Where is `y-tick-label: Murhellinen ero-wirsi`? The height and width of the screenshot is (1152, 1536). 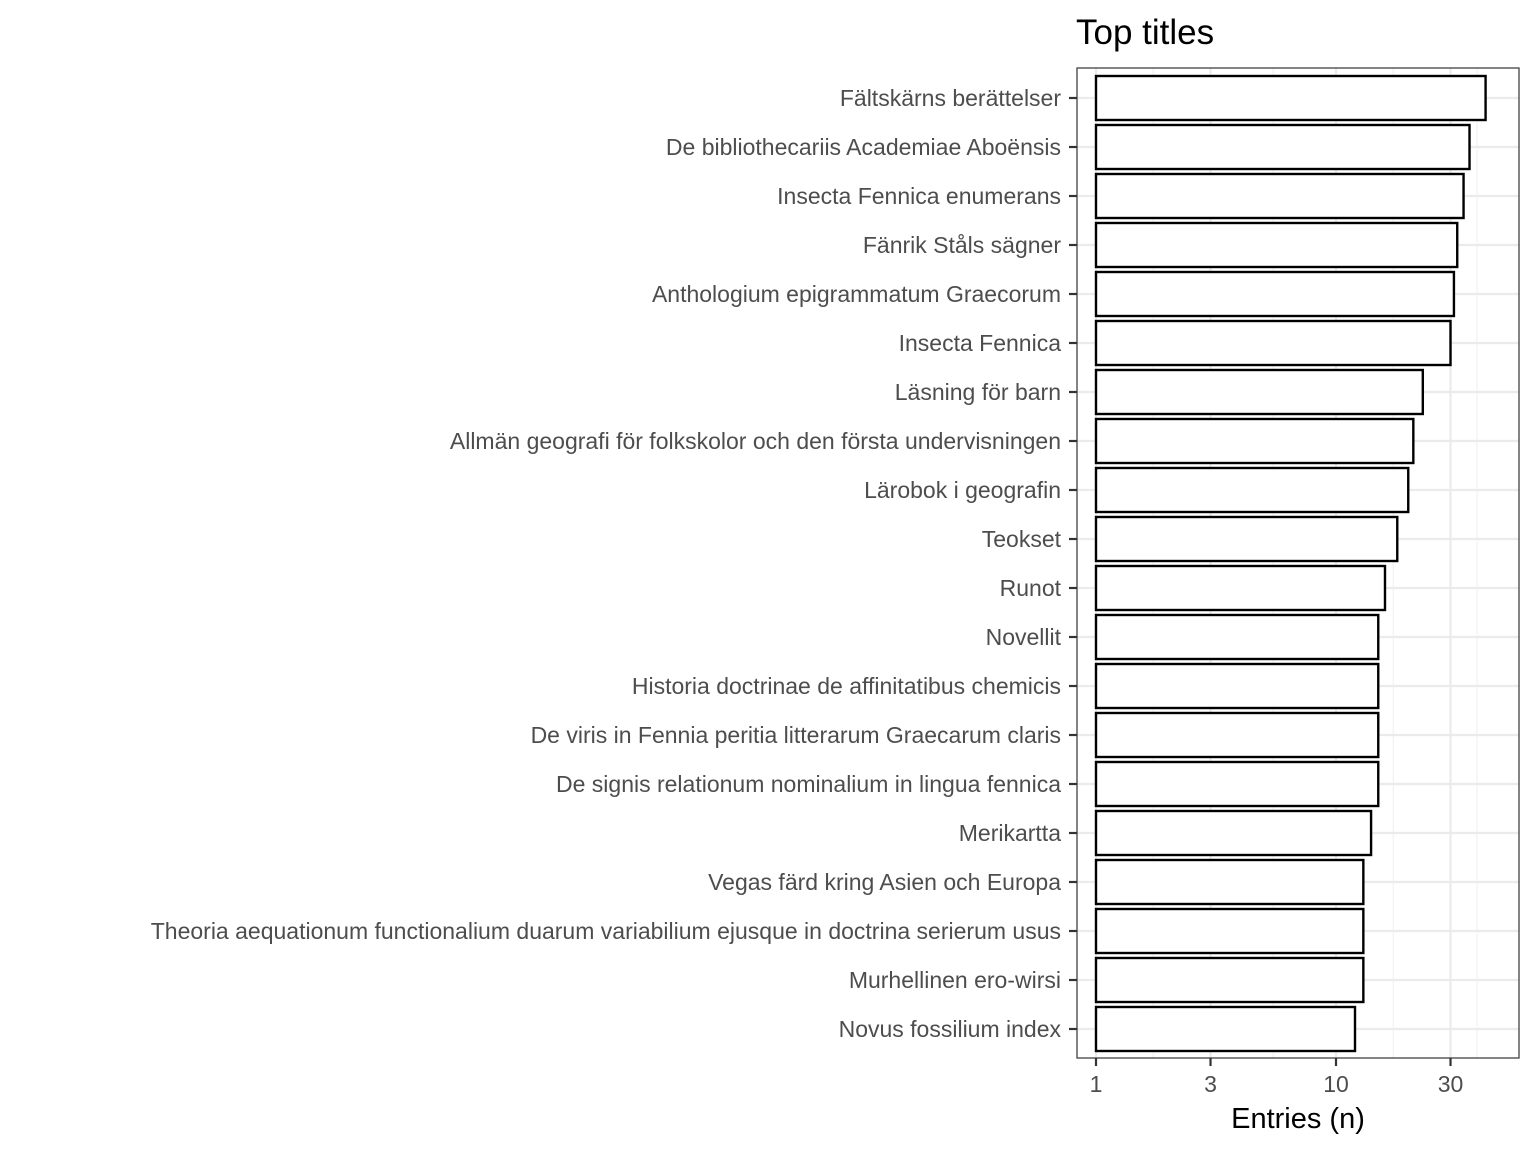 y-tick-label: Murhellinen ero-wirsi is located at coordinates (955, 980).